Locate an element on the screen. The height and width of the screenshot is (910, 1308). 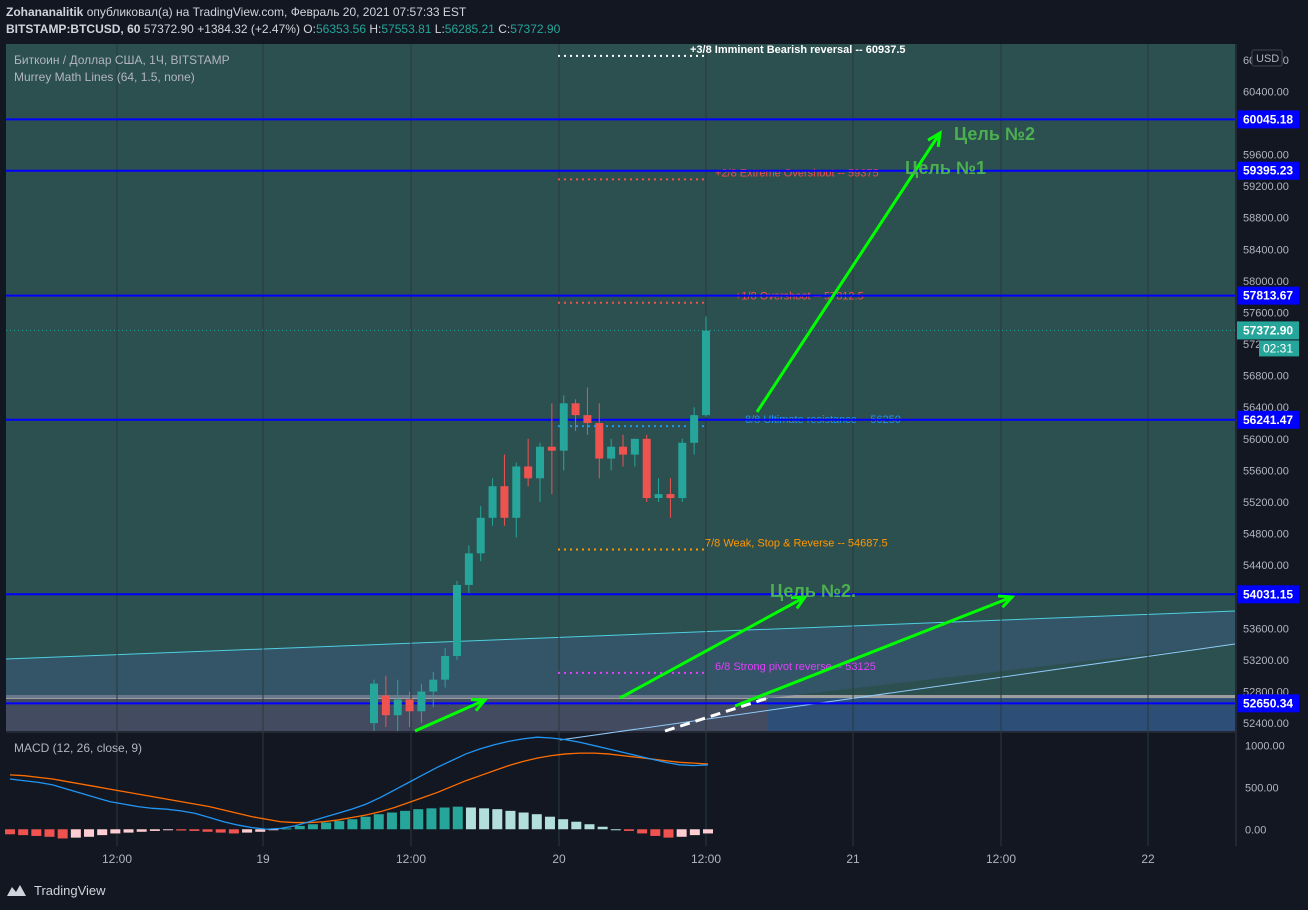
macd-label: MACD (12, 26, close, 9) is located at coordinates (78, 748).